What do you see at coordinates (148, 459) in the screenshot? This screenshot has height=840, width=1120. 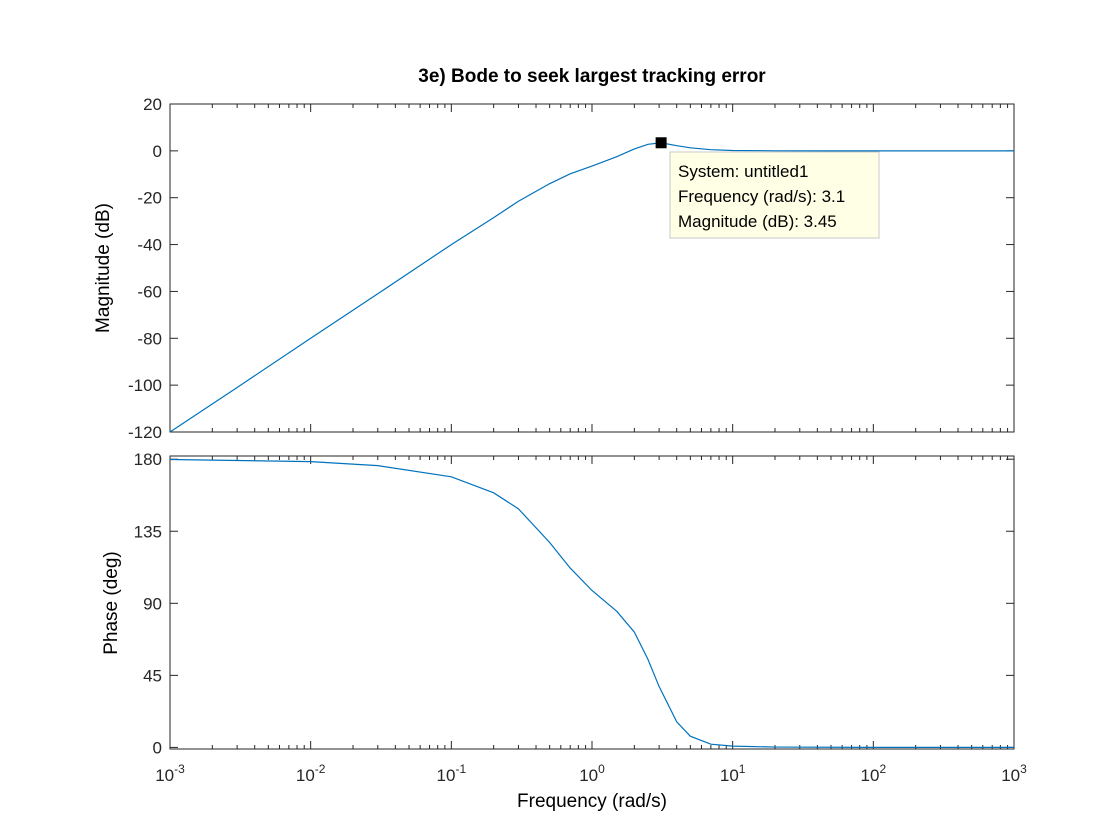 I see `phase-ytick-label: 180` at bounding box center [148, 459].